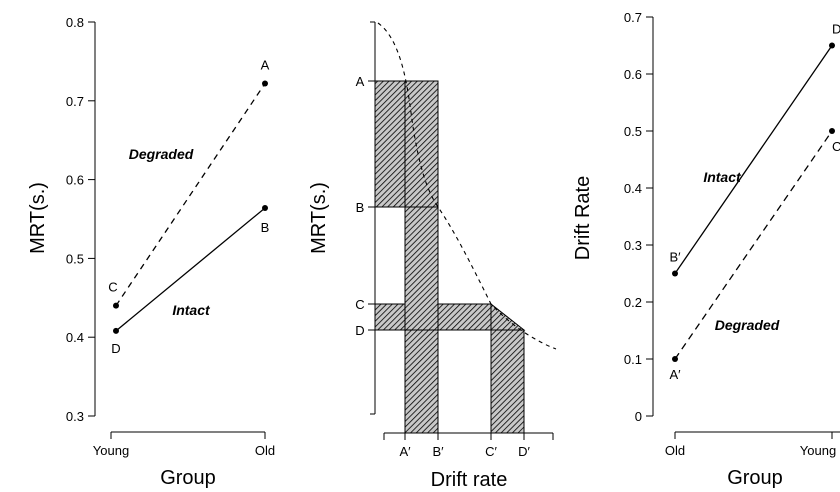  What do you see at coordinates (633, 302) in the screenshot?
I see `y-tick-label: 0.2` at bounding box center [633, 302].